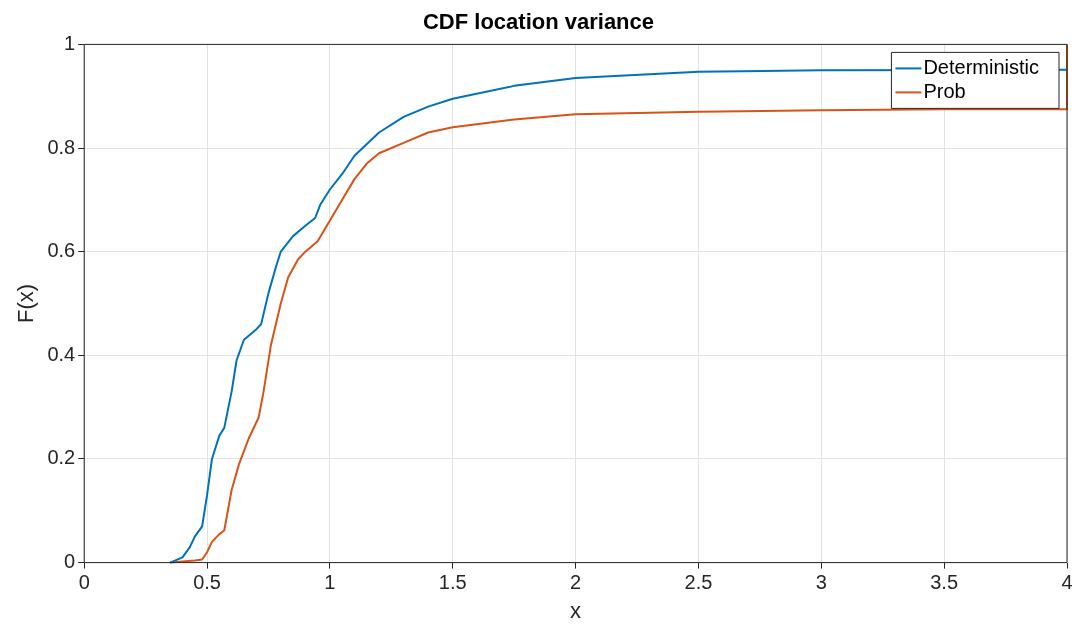  I want to click on y-tick-label: 0.8, so click(61, 146).